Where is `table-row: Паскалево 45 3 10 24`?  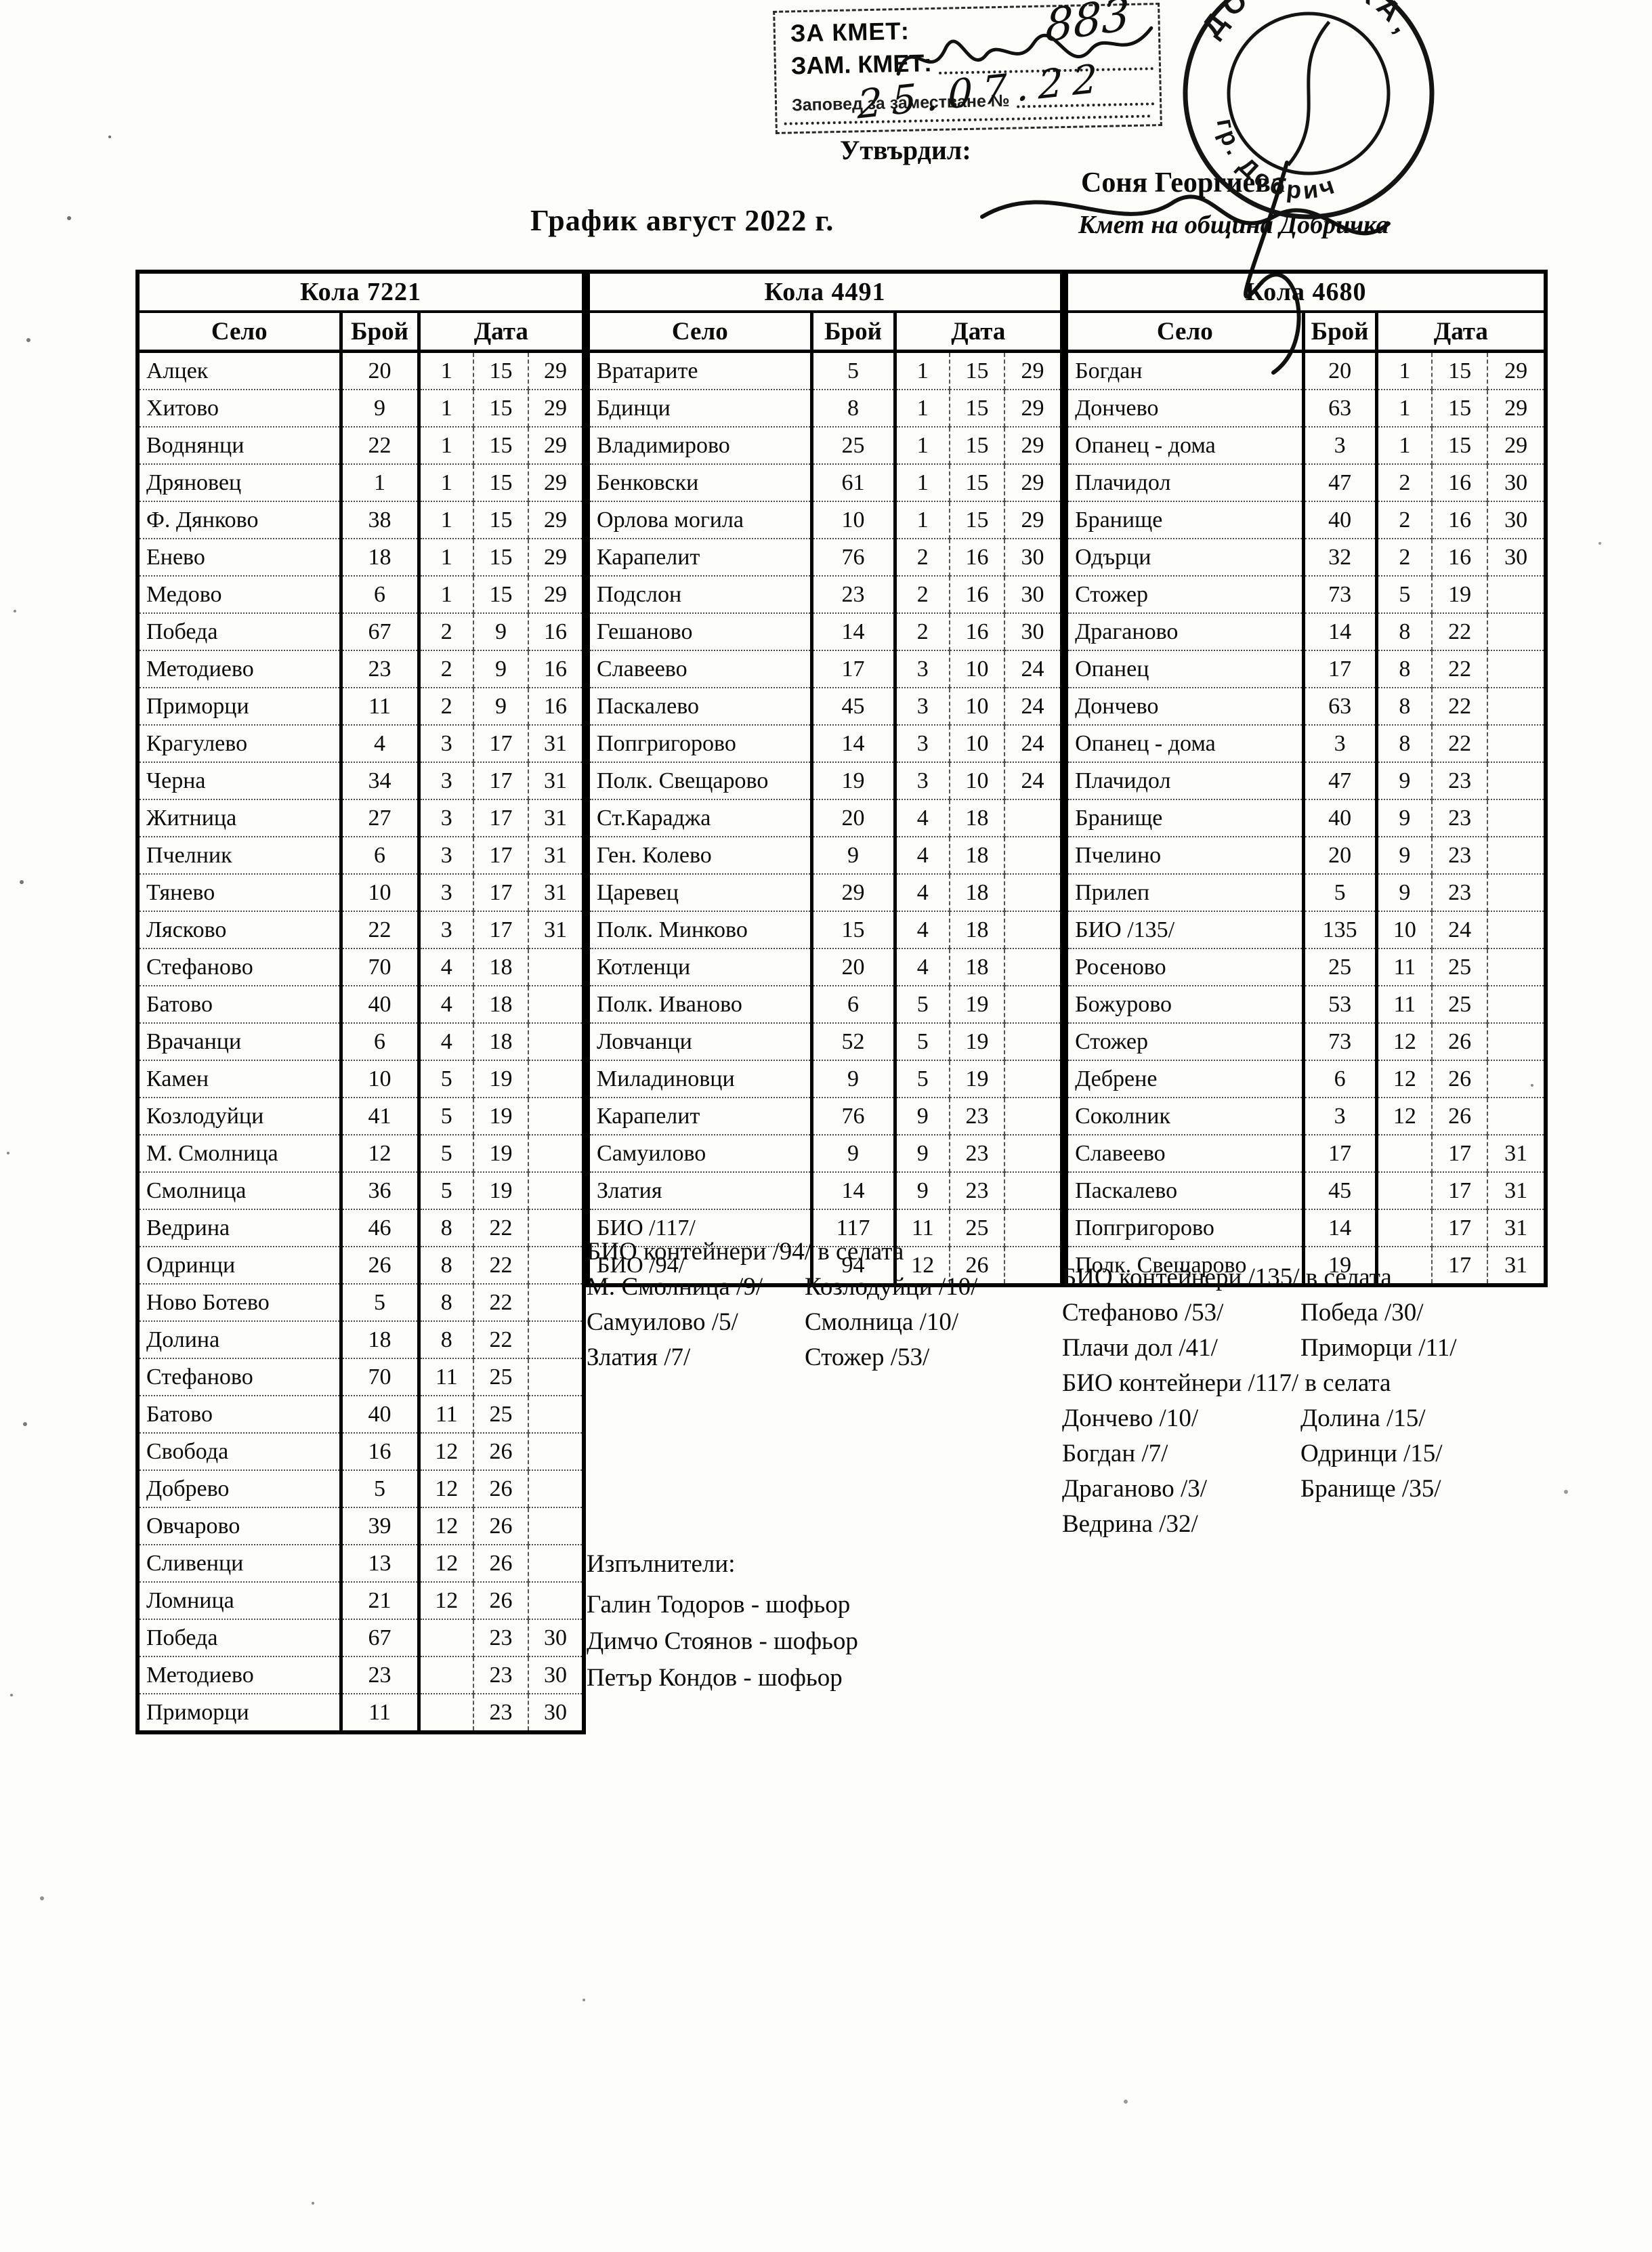 table-row: Паскалево 45 3 10 24 is located at coordinates (826, 706).